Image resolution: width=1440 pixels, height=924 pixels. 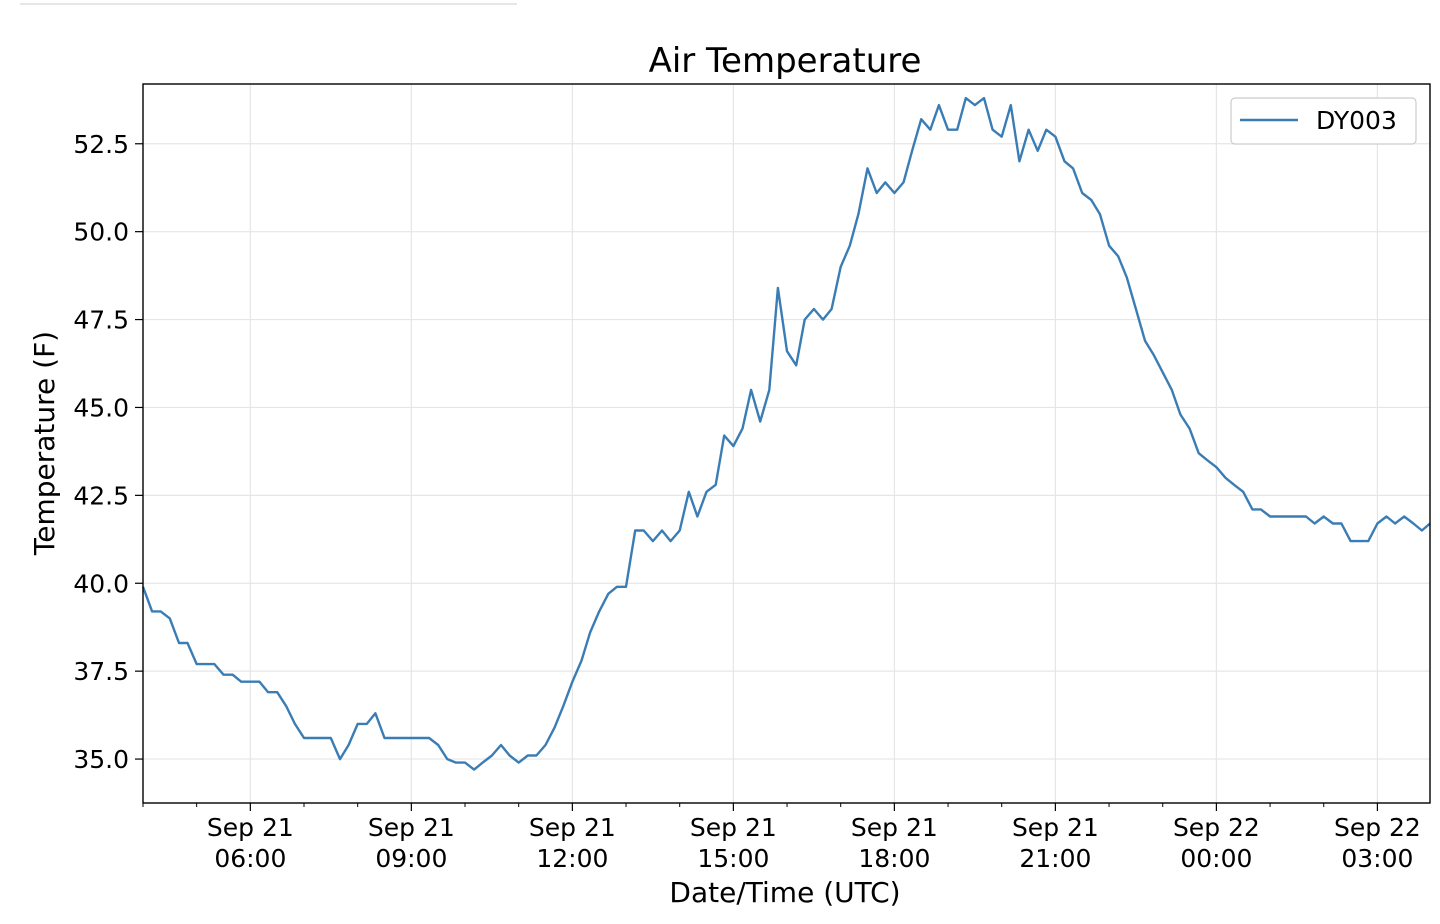 What do you see at coordinates (1055, 843) in the screenshot?
I see `x-tick-label: Sep 21 21:00` at bounding box center [1055, 843].